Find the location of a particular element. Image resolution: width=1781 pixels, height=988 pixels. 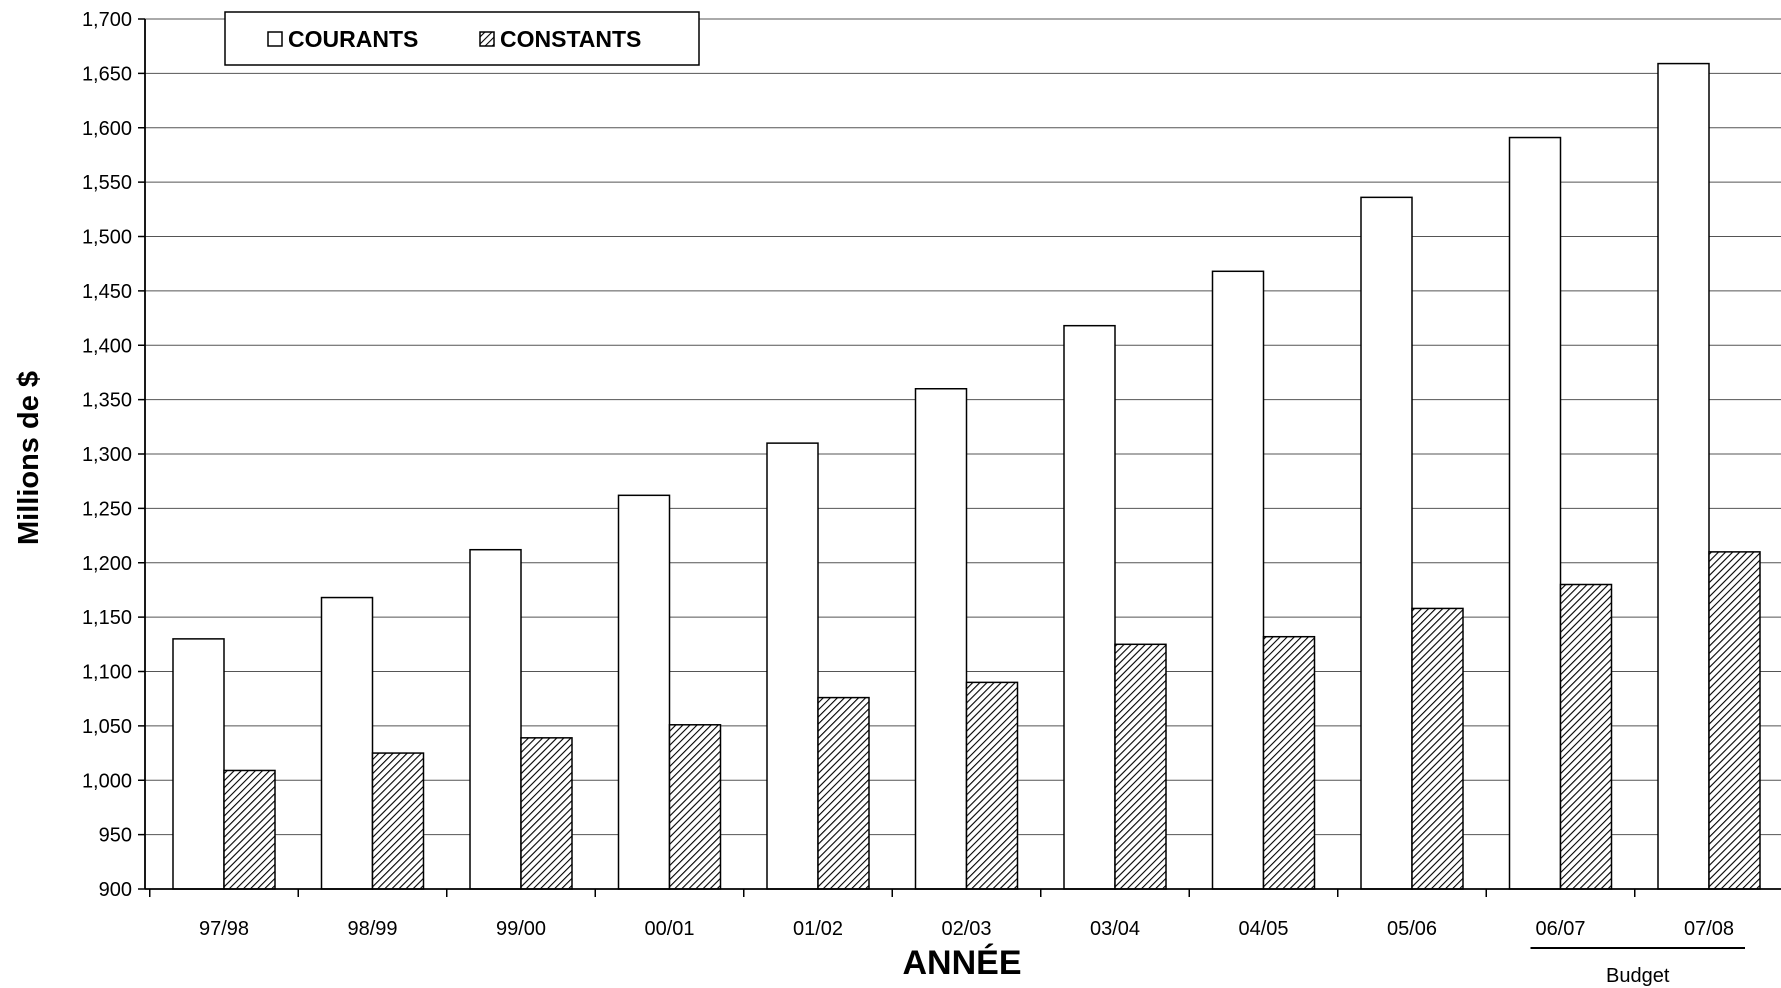

y-tick-label: 1,300 is located at coordinates (107, 455).